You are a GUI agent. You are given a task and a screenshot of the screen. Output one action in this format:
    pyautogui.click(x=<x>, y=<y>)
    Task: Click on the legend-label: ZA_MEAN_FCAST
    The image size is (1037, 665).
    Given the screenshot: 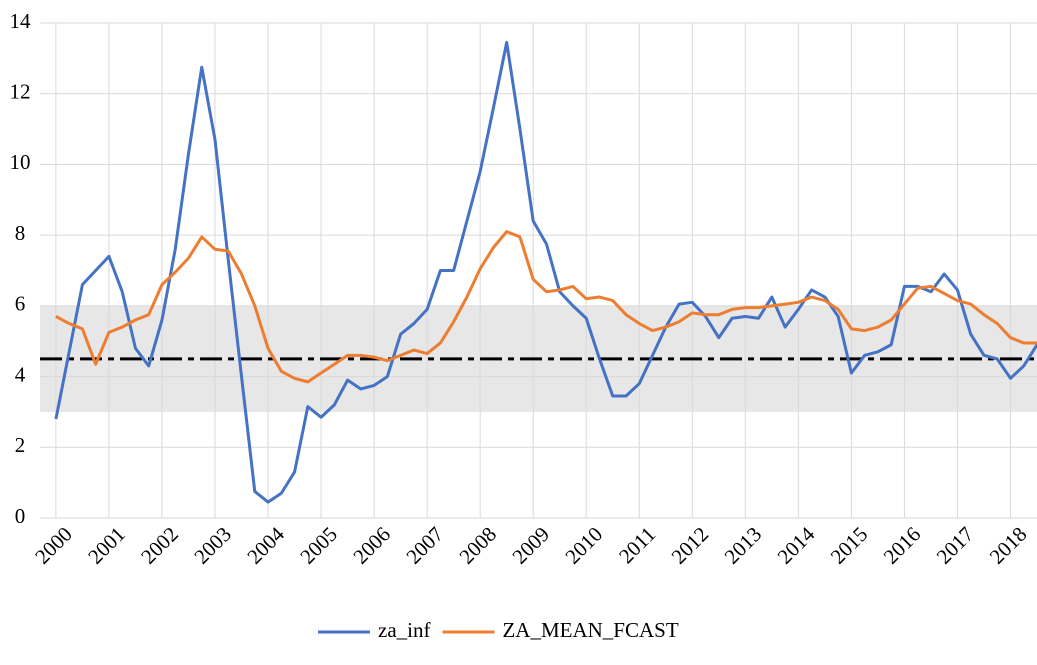 What is the action you would take?
    pyautogui.click(x=590, y=630)
    